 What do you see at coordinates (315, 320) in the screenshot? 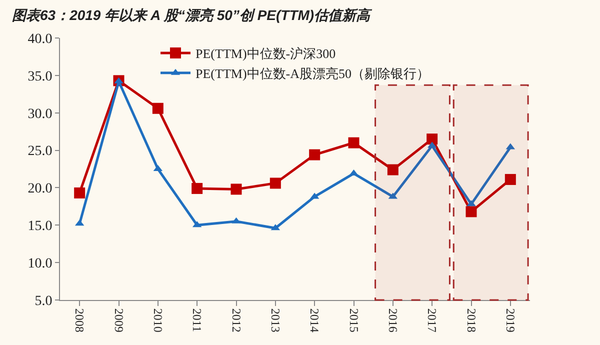
I see `x-tick-label: 2014` at bounding box center [315, 320].